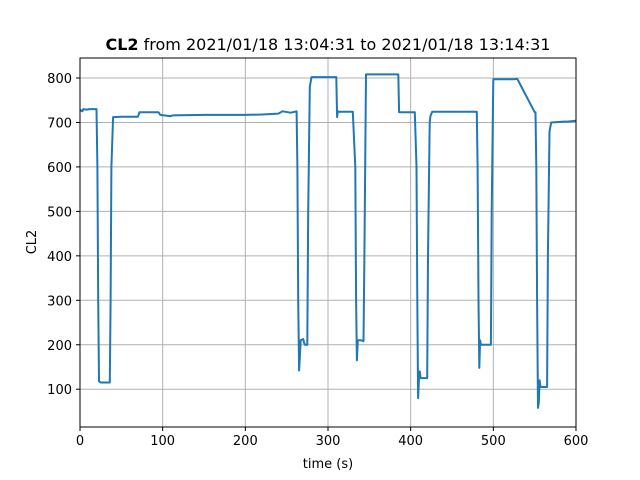 The height and width of the screenshot is (480, 640). I want to click on y-tick-label: 200, so click(59, 346).